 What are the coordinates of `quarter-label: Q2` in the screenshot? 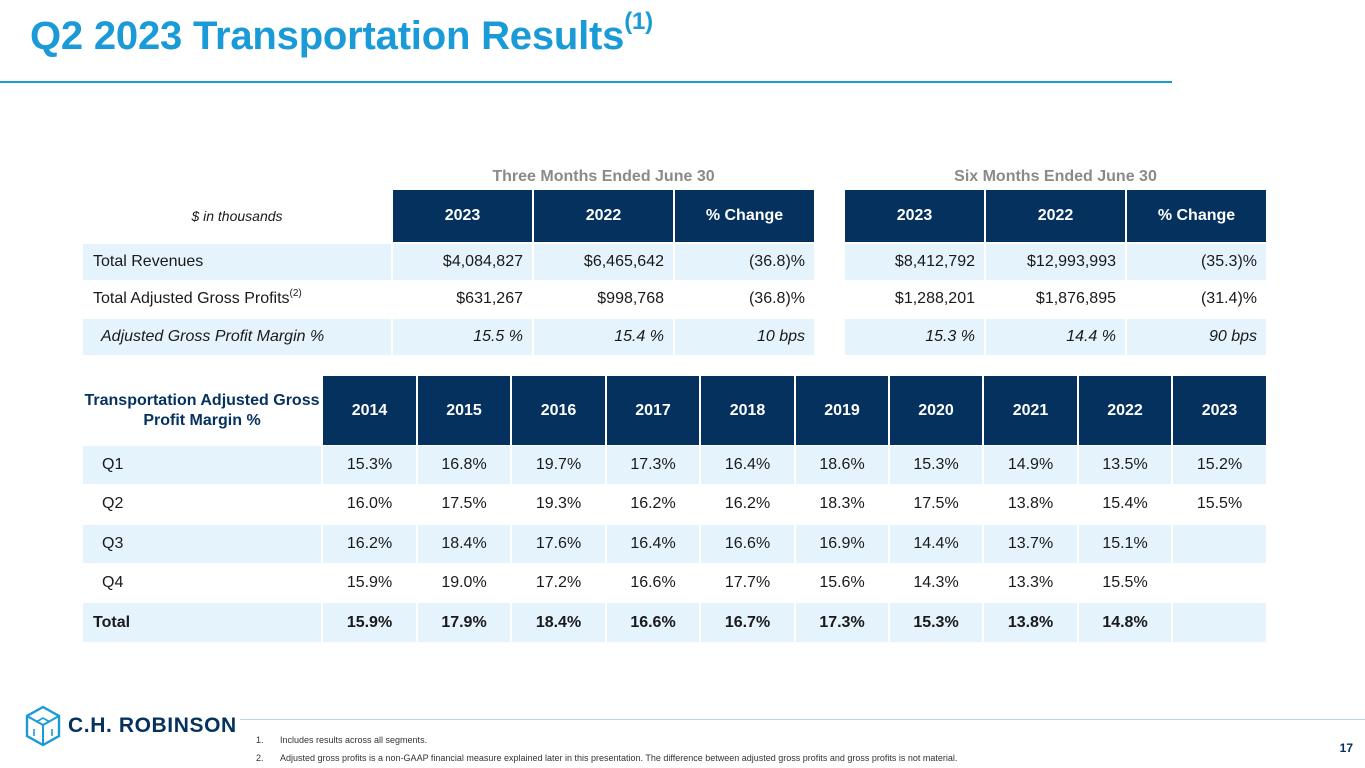 It's located at (113, 503).